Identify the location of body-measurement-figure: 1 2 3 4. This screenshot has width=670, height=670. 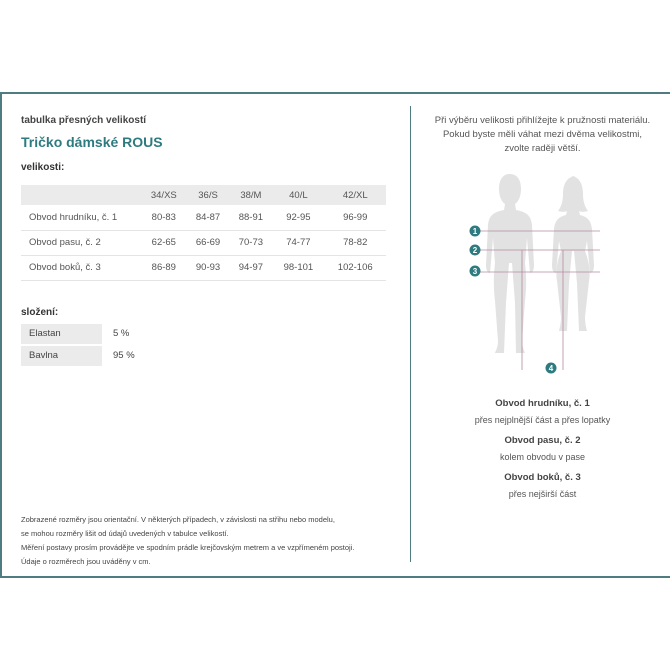
(534, 274).